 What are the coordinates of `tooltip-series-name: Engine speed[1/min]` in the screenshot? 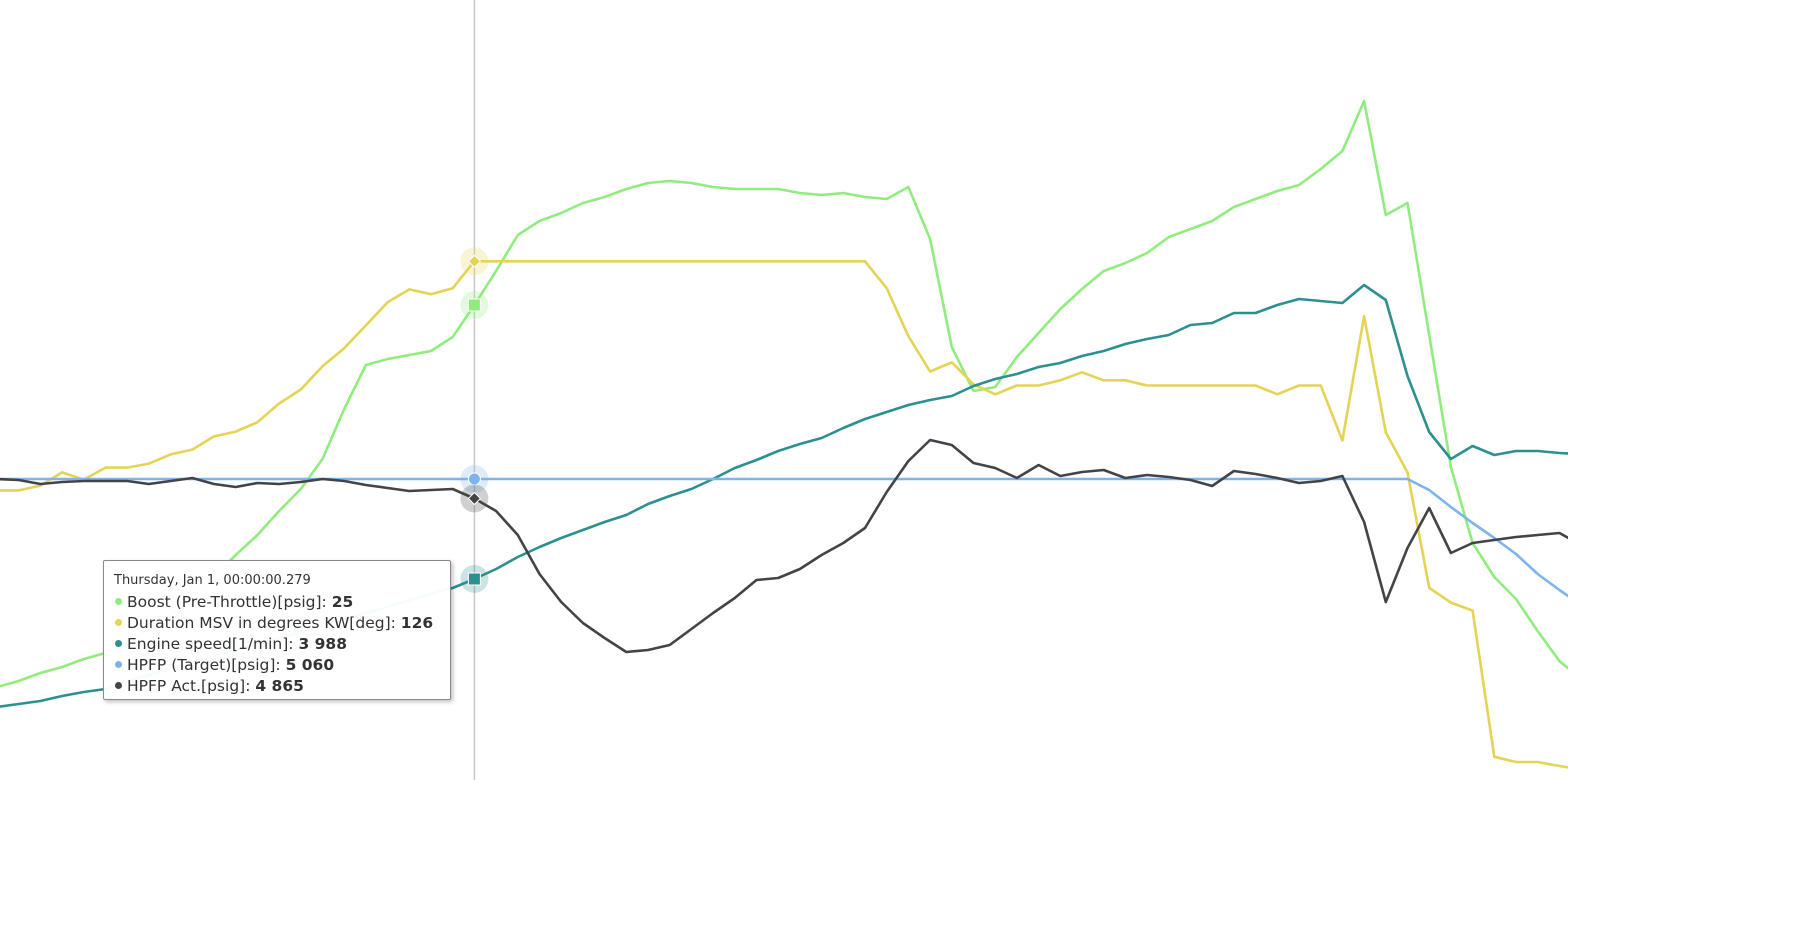 It's located at (212, 644).